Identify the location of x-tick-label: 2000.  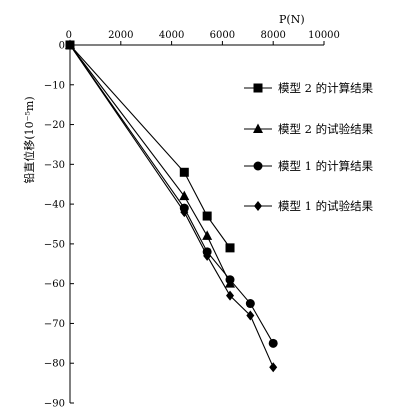
(120, 35).